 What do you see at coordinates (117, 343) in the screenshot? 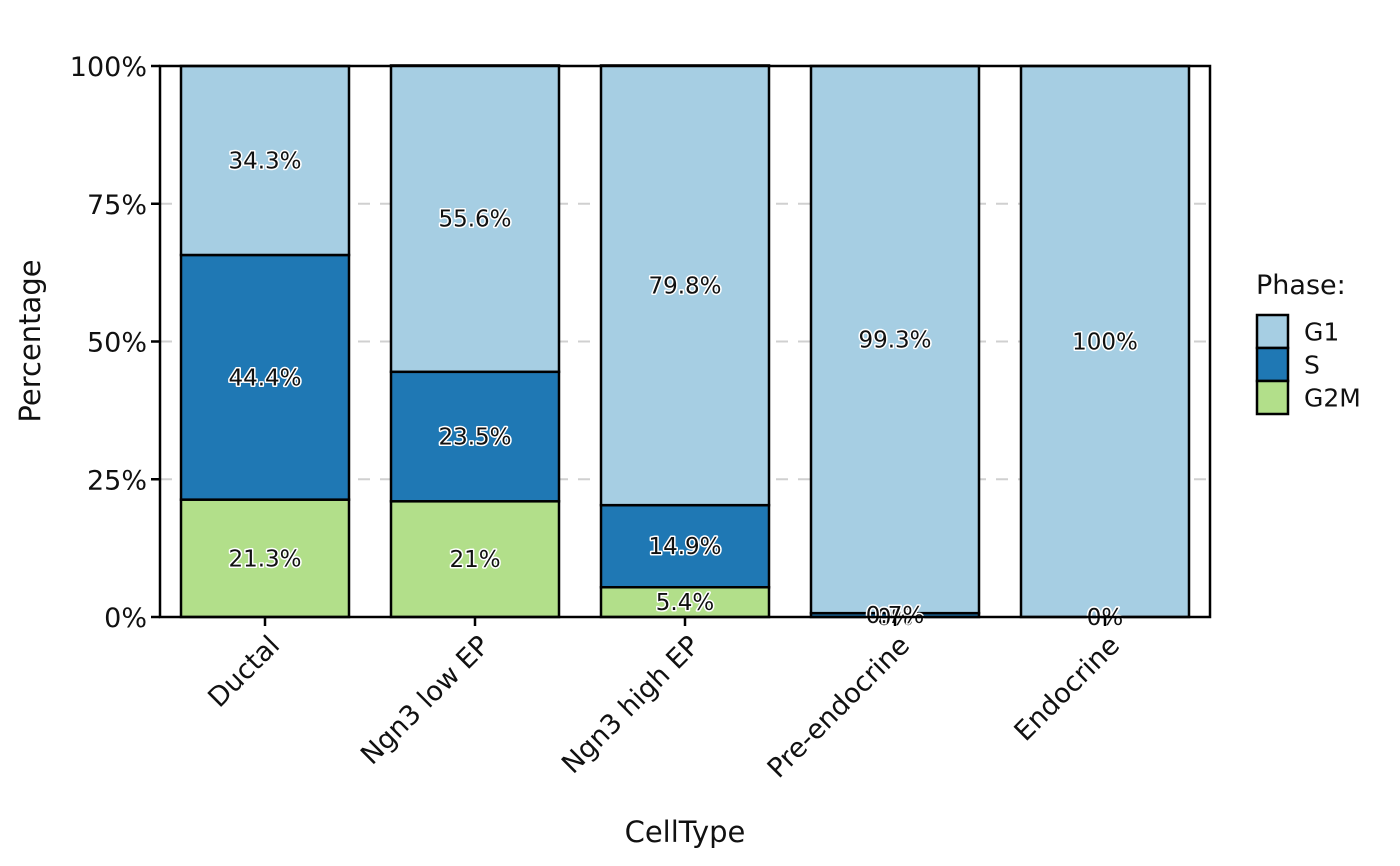
I see `y-tick-label-50: 50%` at bounding box center [117, 343].